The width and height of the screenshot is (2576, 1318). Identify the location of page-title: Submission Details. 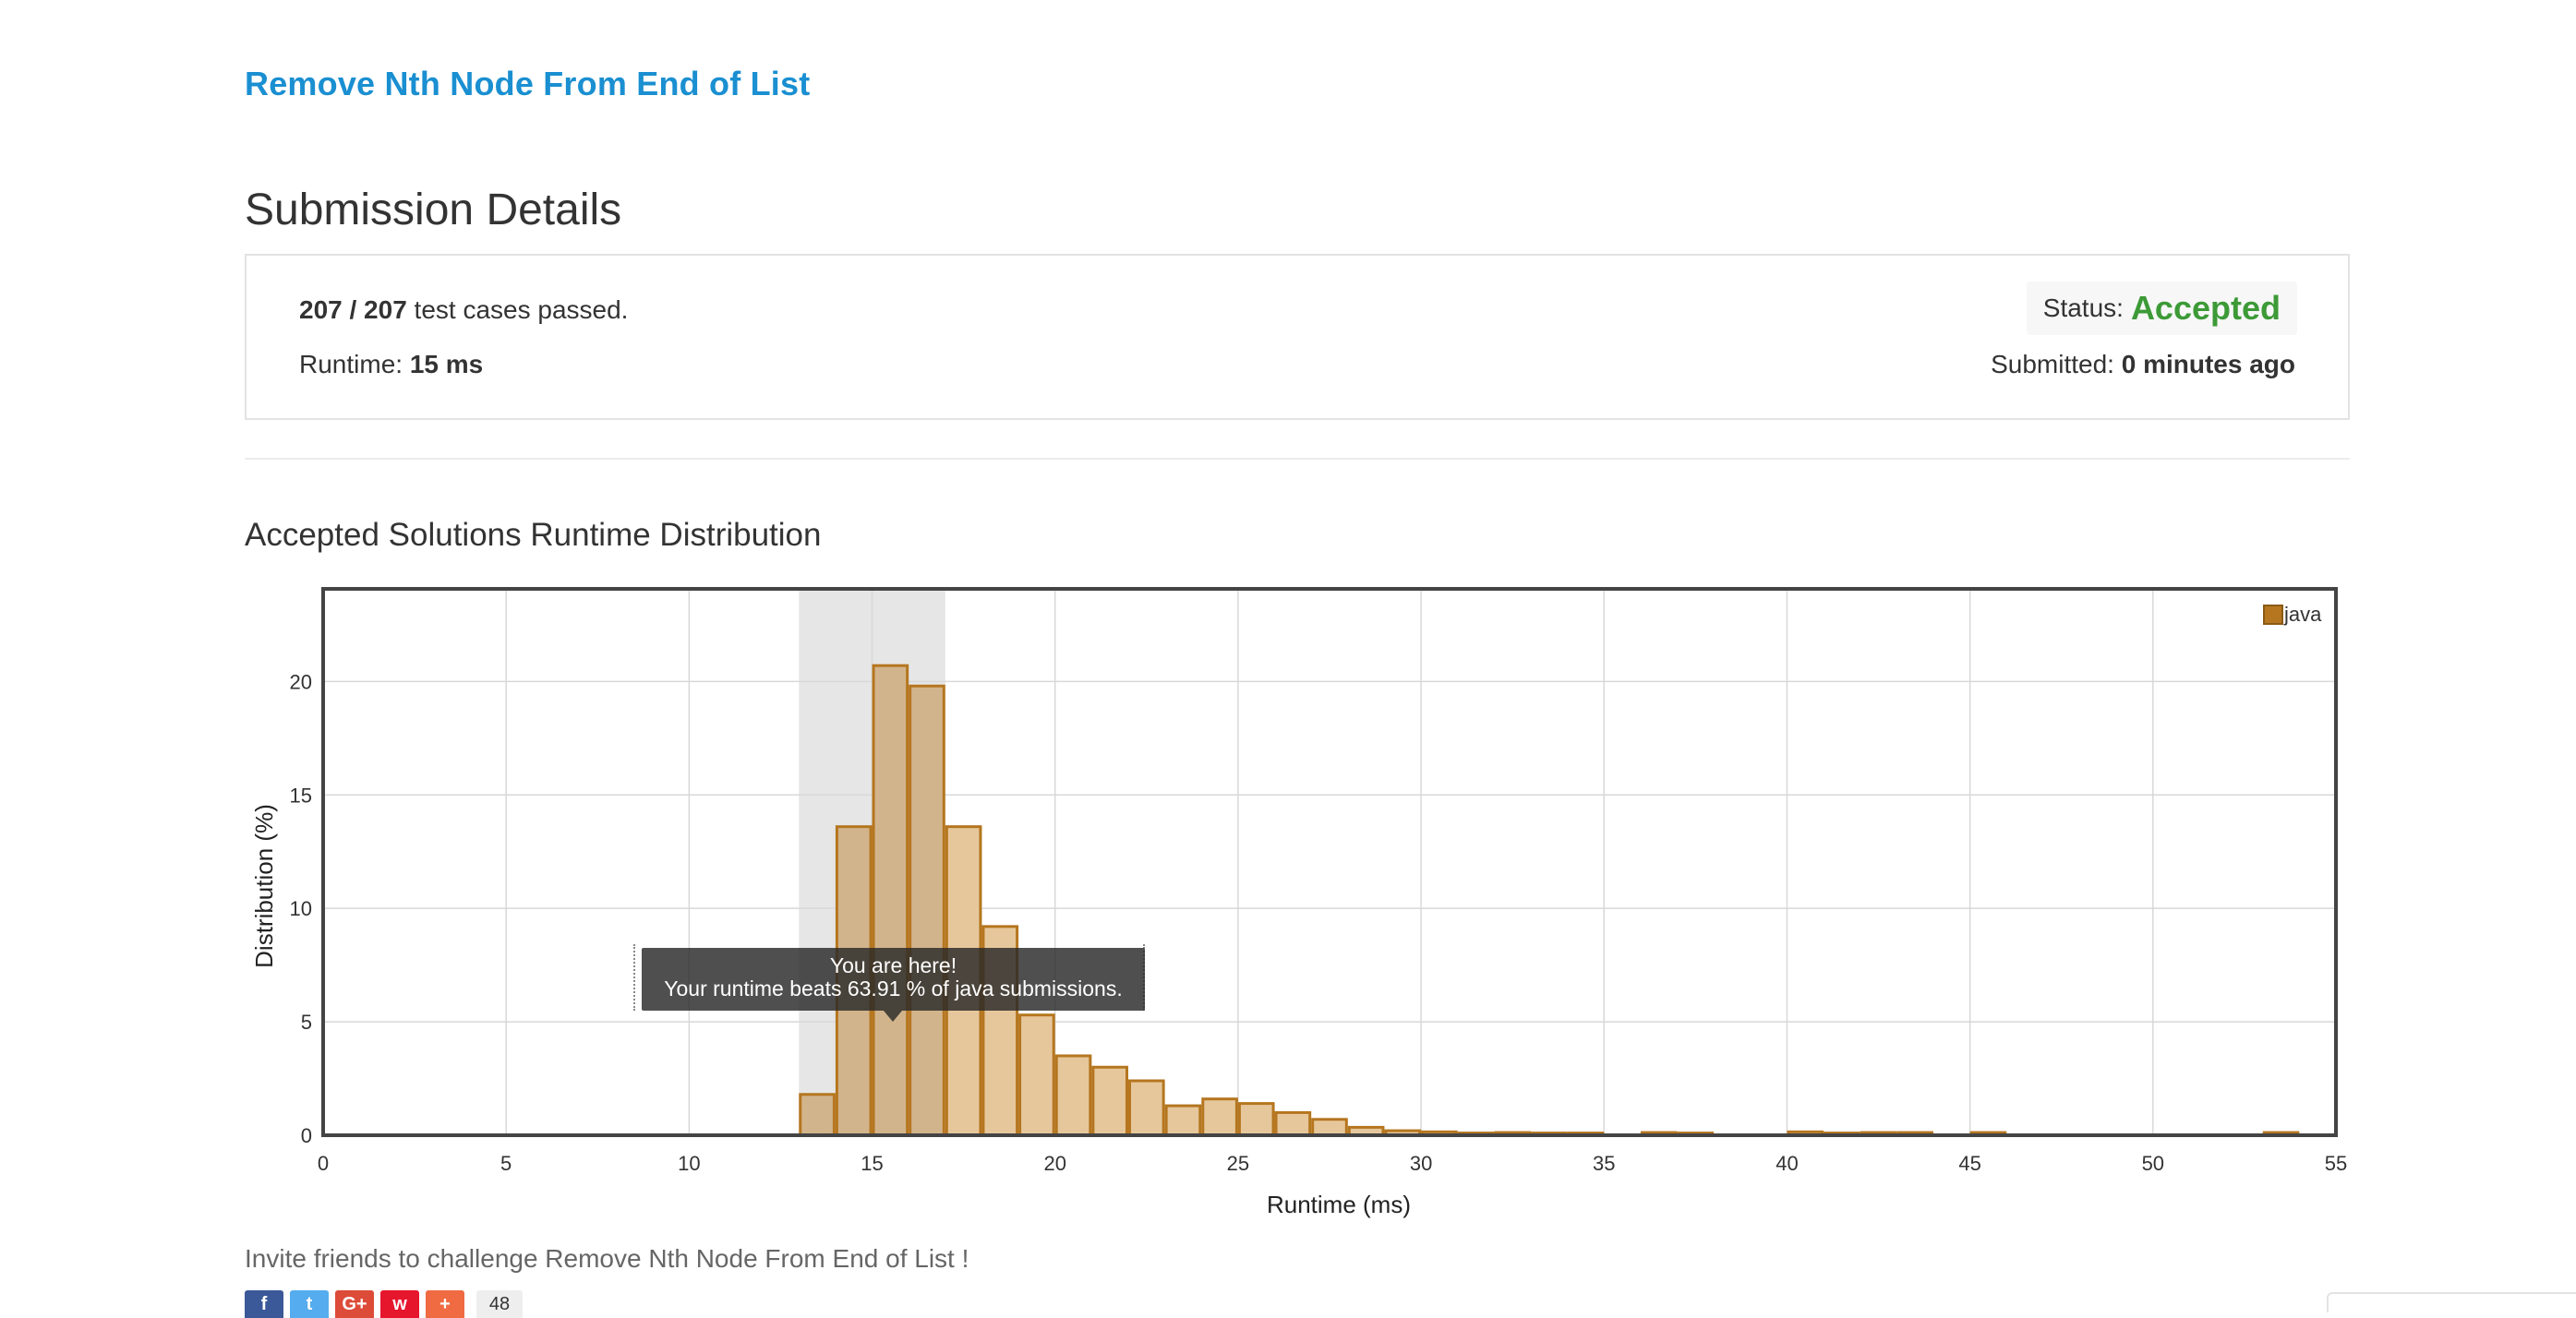
(433, 210).